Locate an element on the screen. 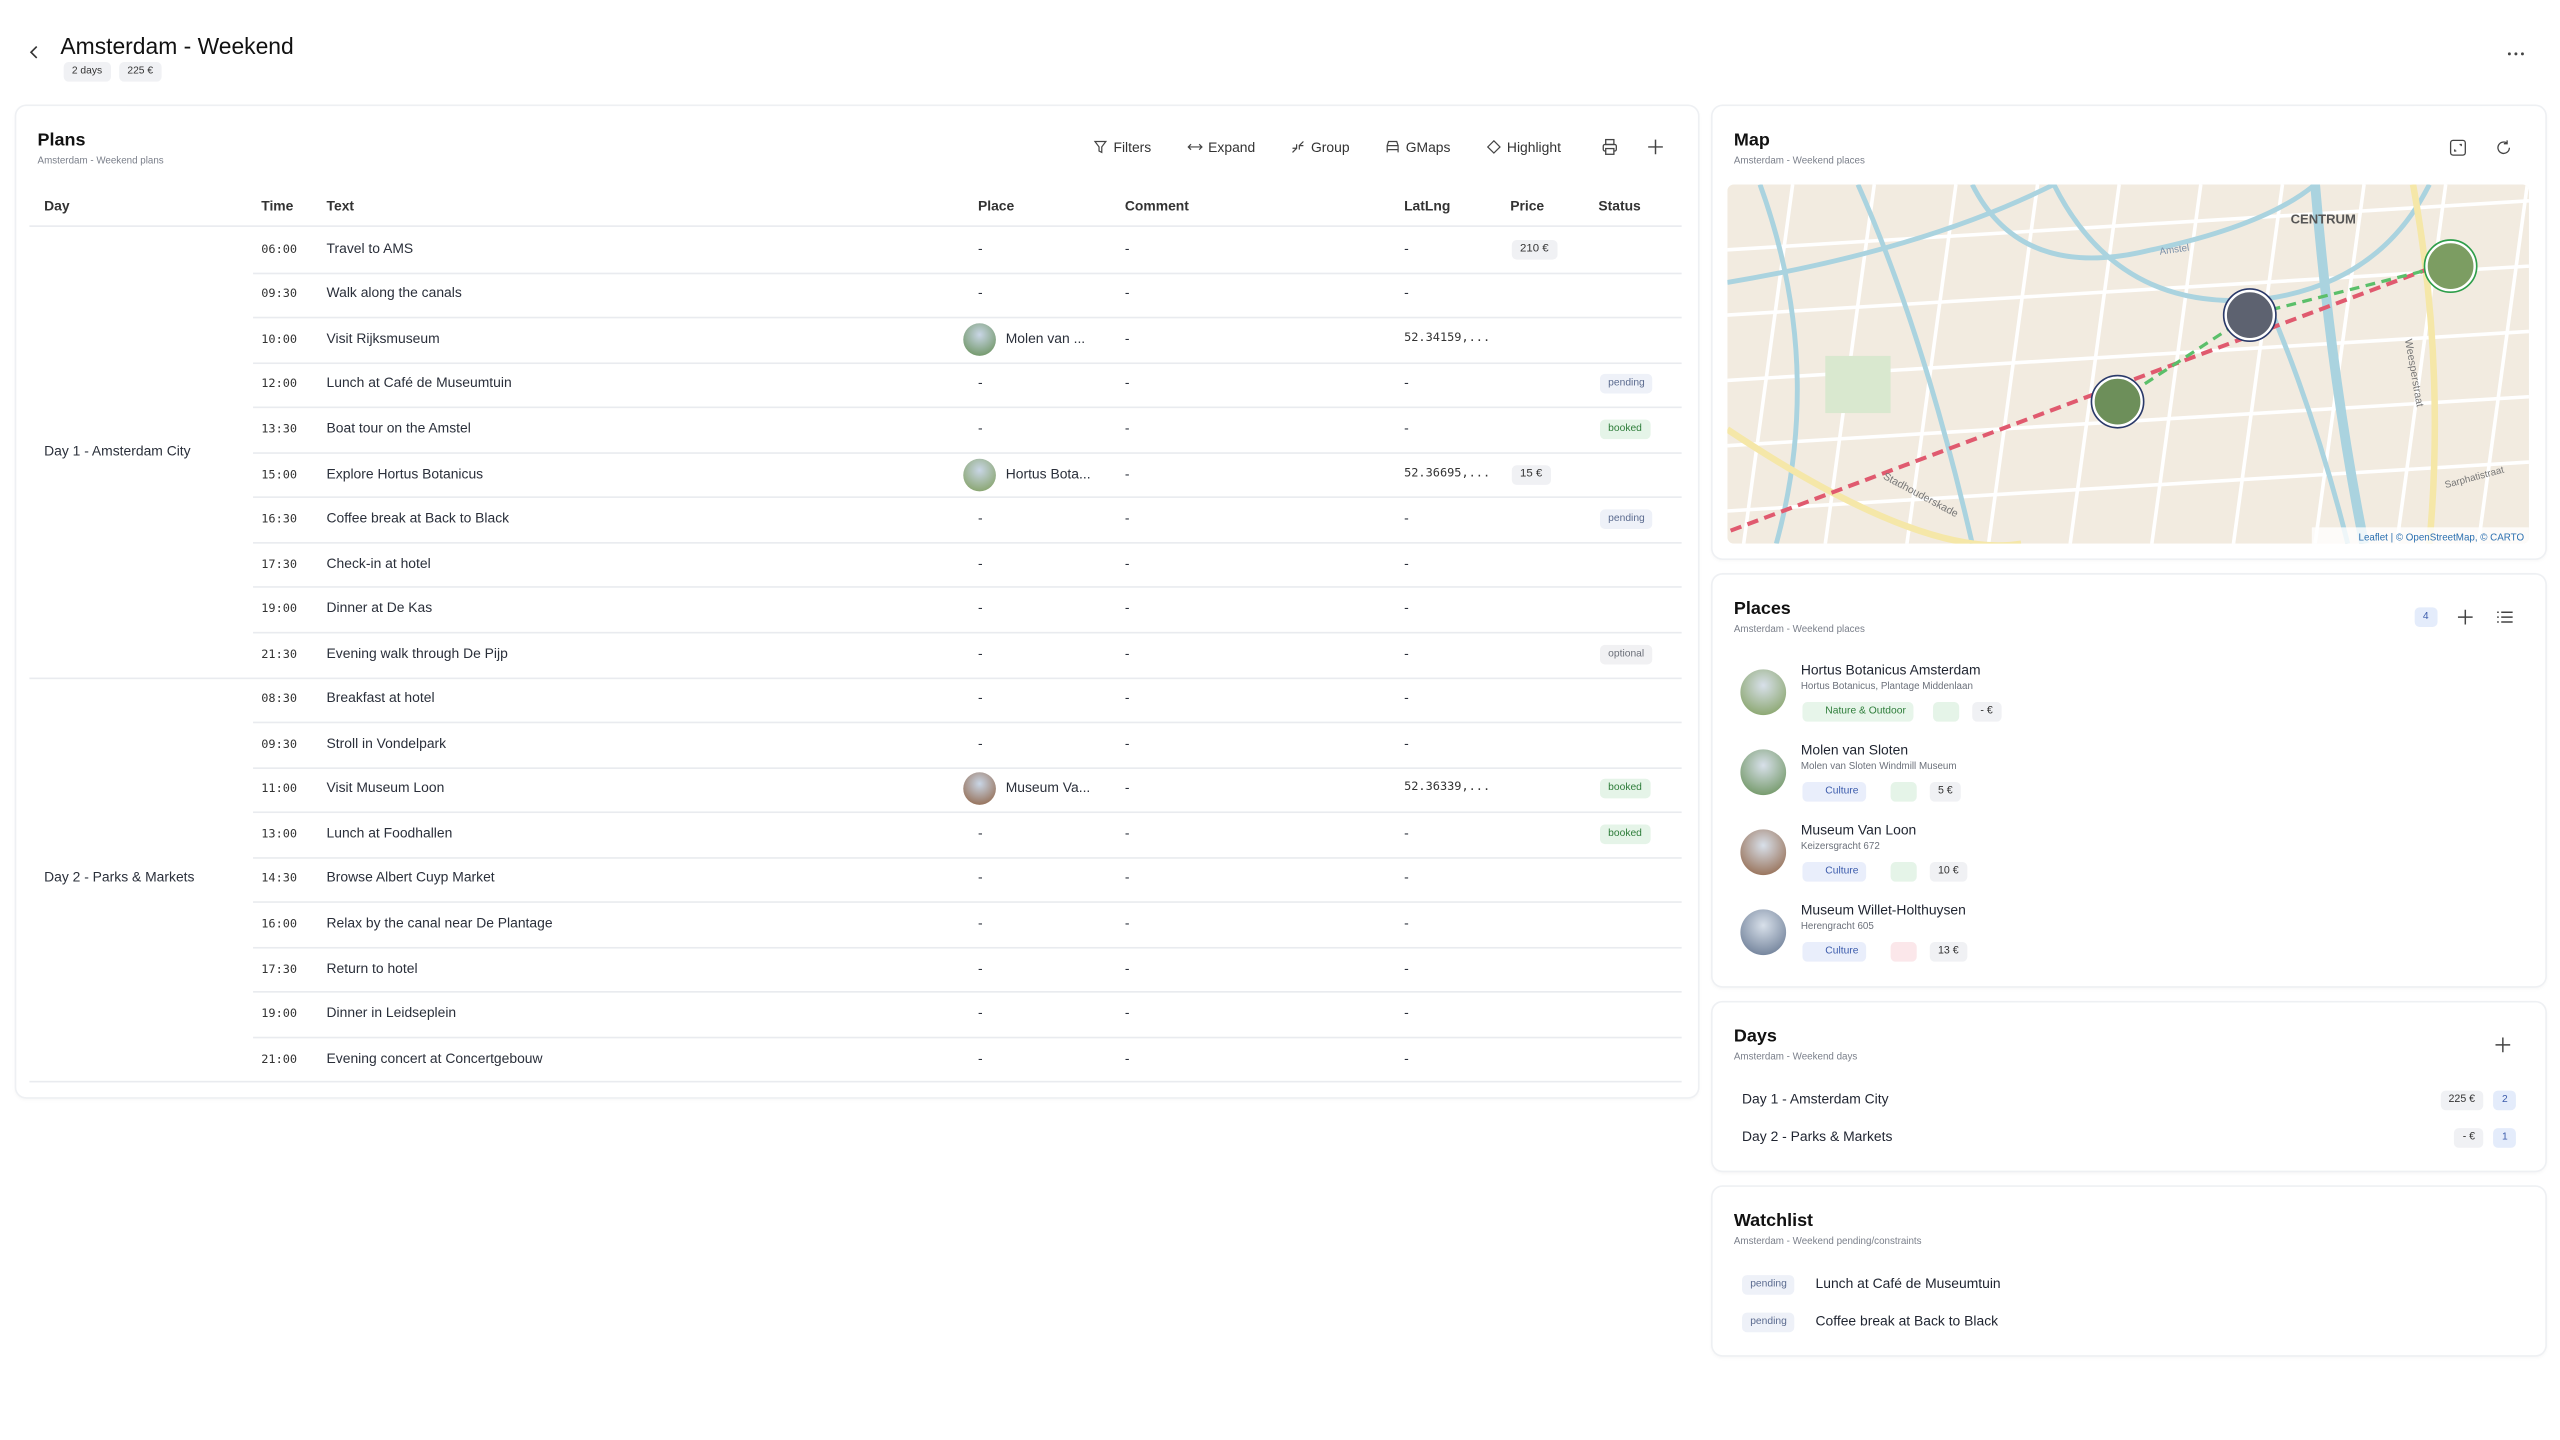  text-cell: Visit Rijksmuseum is located at coordinates (383, 337).